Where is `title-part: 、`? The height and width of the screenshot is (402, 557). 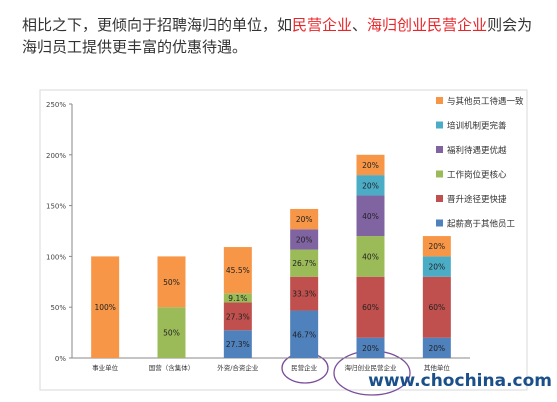
title-part: 、 is located at coordinates (360, 25).